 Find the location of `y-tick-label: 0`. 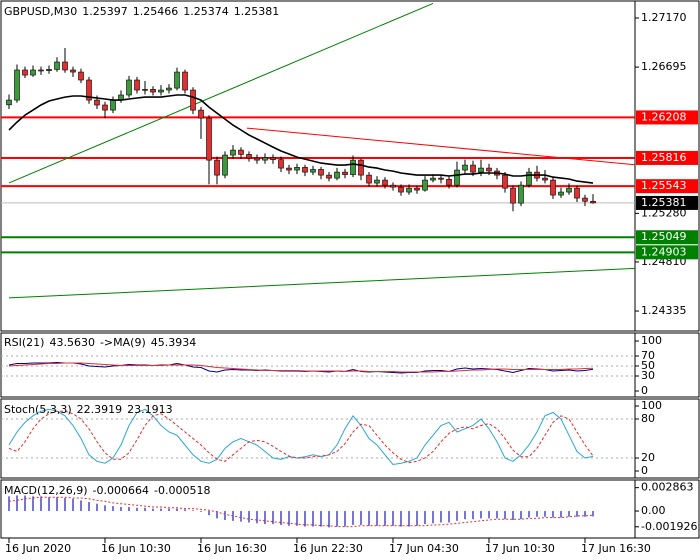

y-tick-label: 0 is located at coordinates (644, 470).